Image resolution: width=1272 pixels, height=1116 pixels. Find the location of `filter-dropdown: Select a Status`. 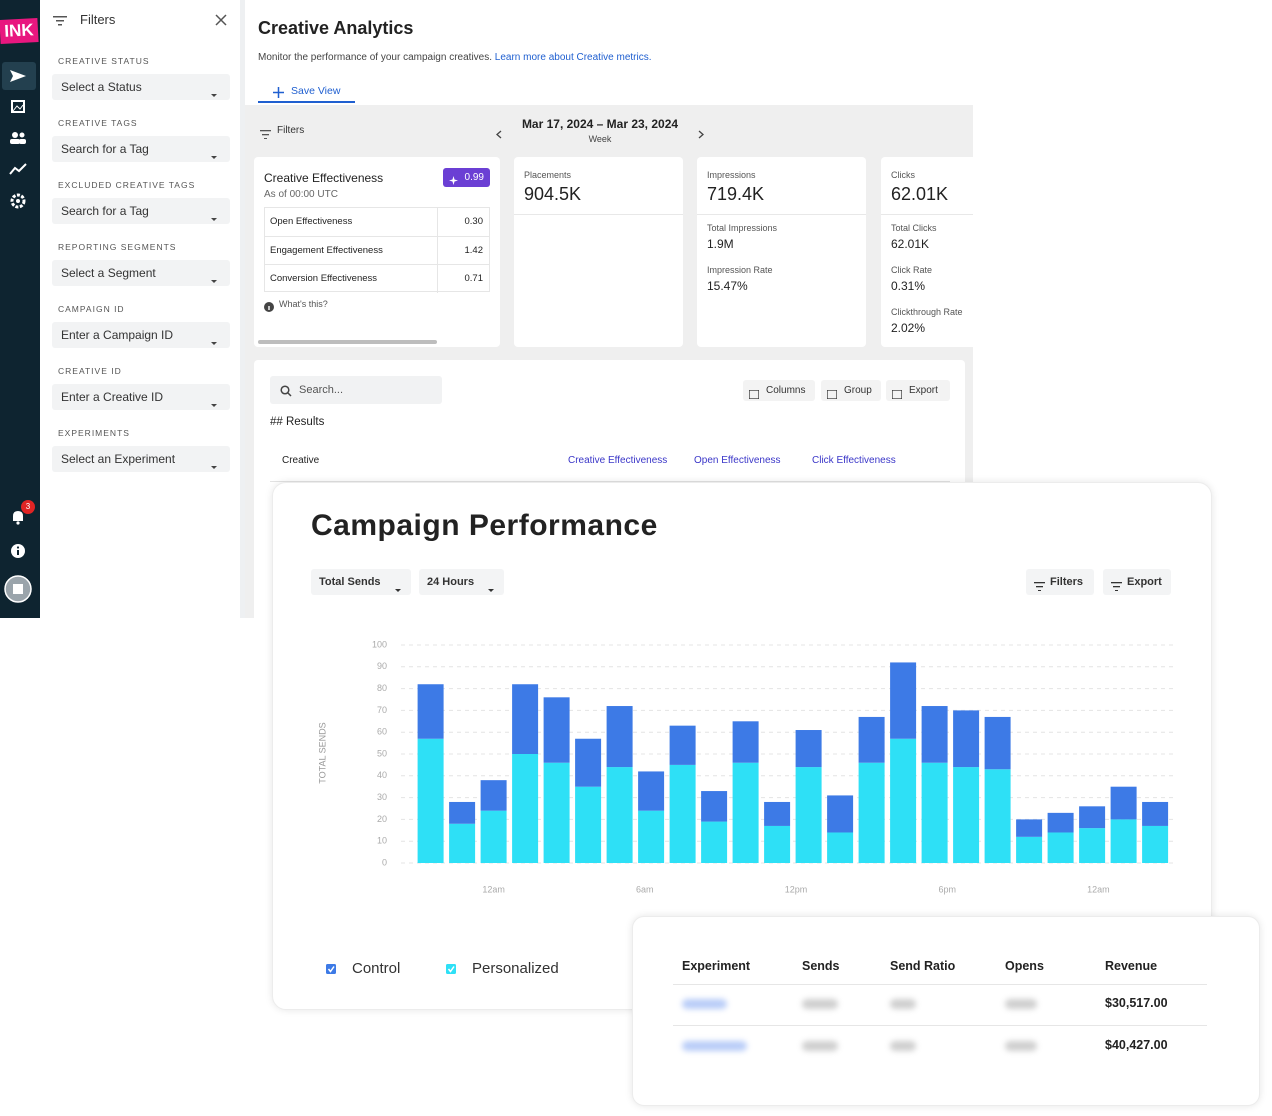

filter-dropdown: Select a Status is located at coordinates (141, 87).